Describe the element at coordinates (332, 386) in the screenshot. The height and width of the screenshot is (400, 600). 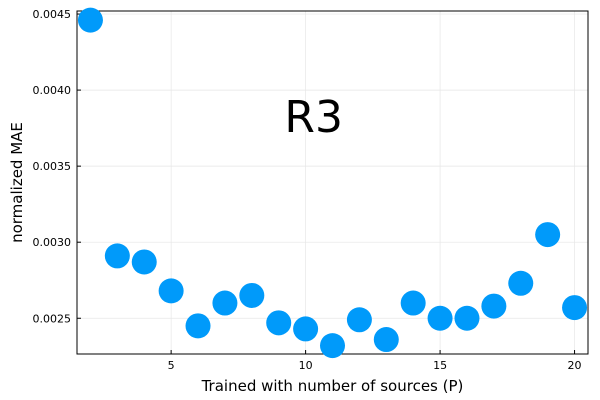
I see `x-axis-label: Trained with number of sources (P)` at that location.